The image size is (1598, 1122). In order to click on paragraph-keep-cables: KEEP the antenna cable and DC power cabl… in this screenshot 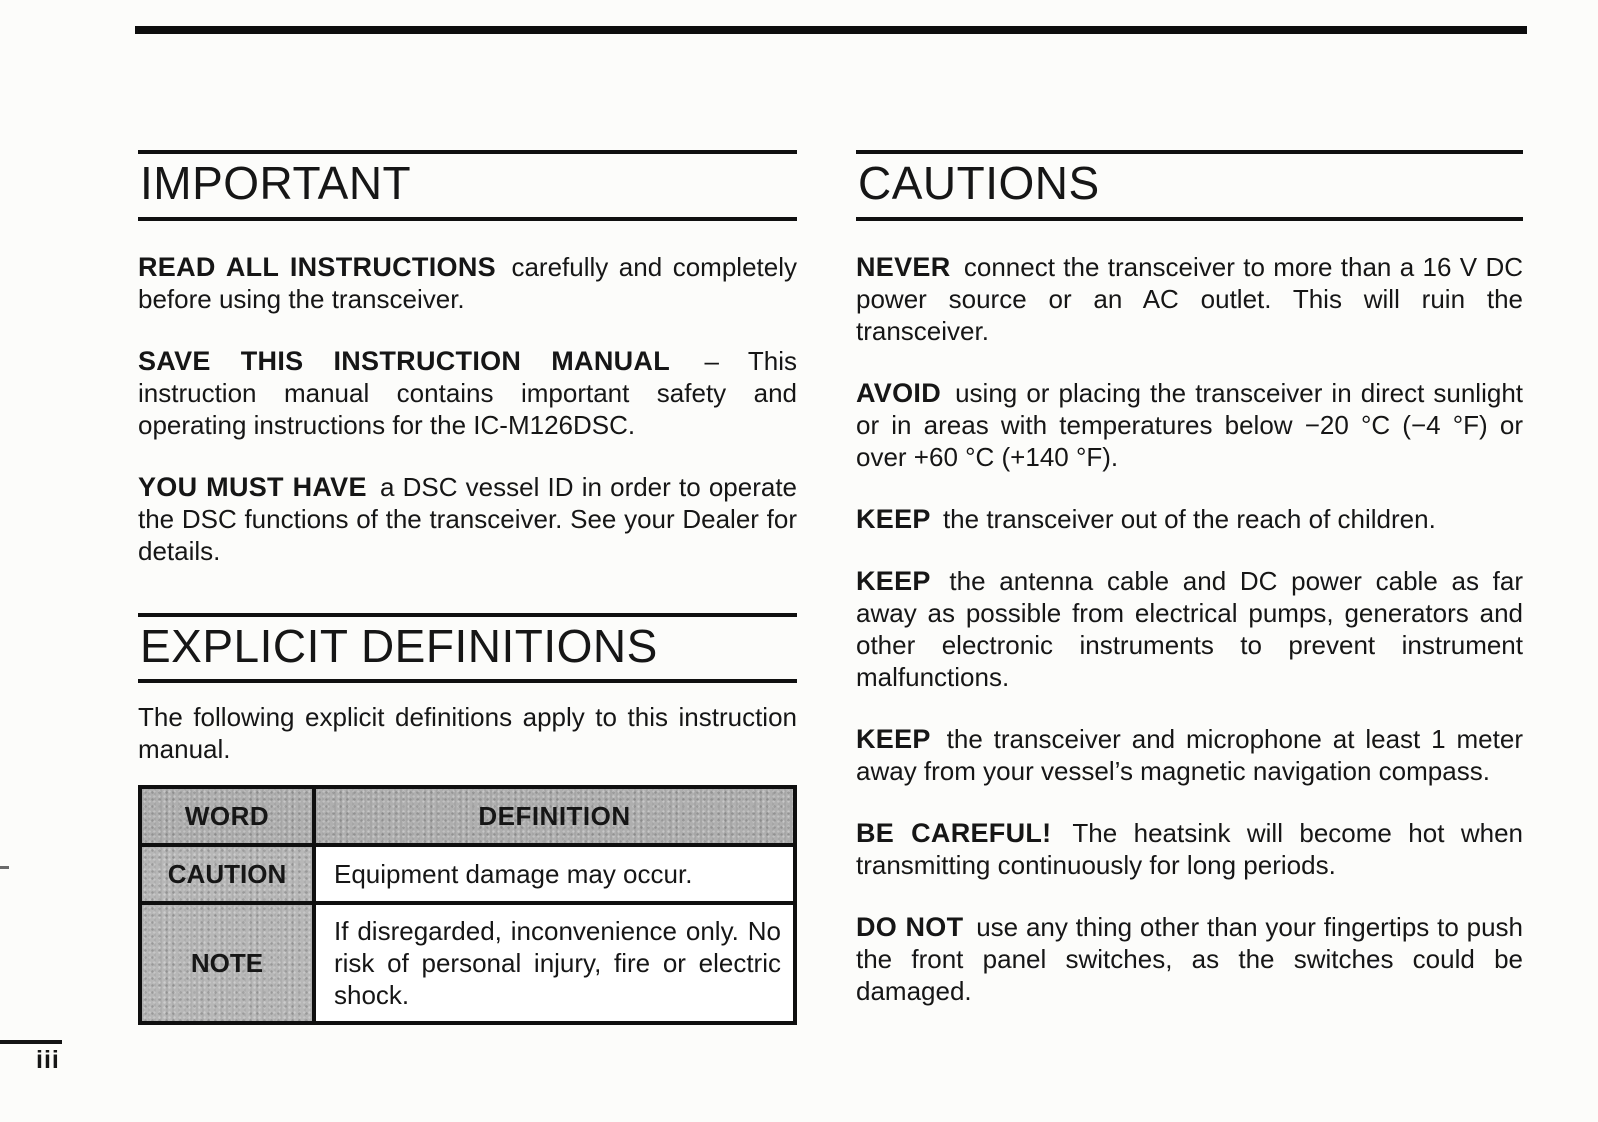, I will do `click(1189, 629)`.